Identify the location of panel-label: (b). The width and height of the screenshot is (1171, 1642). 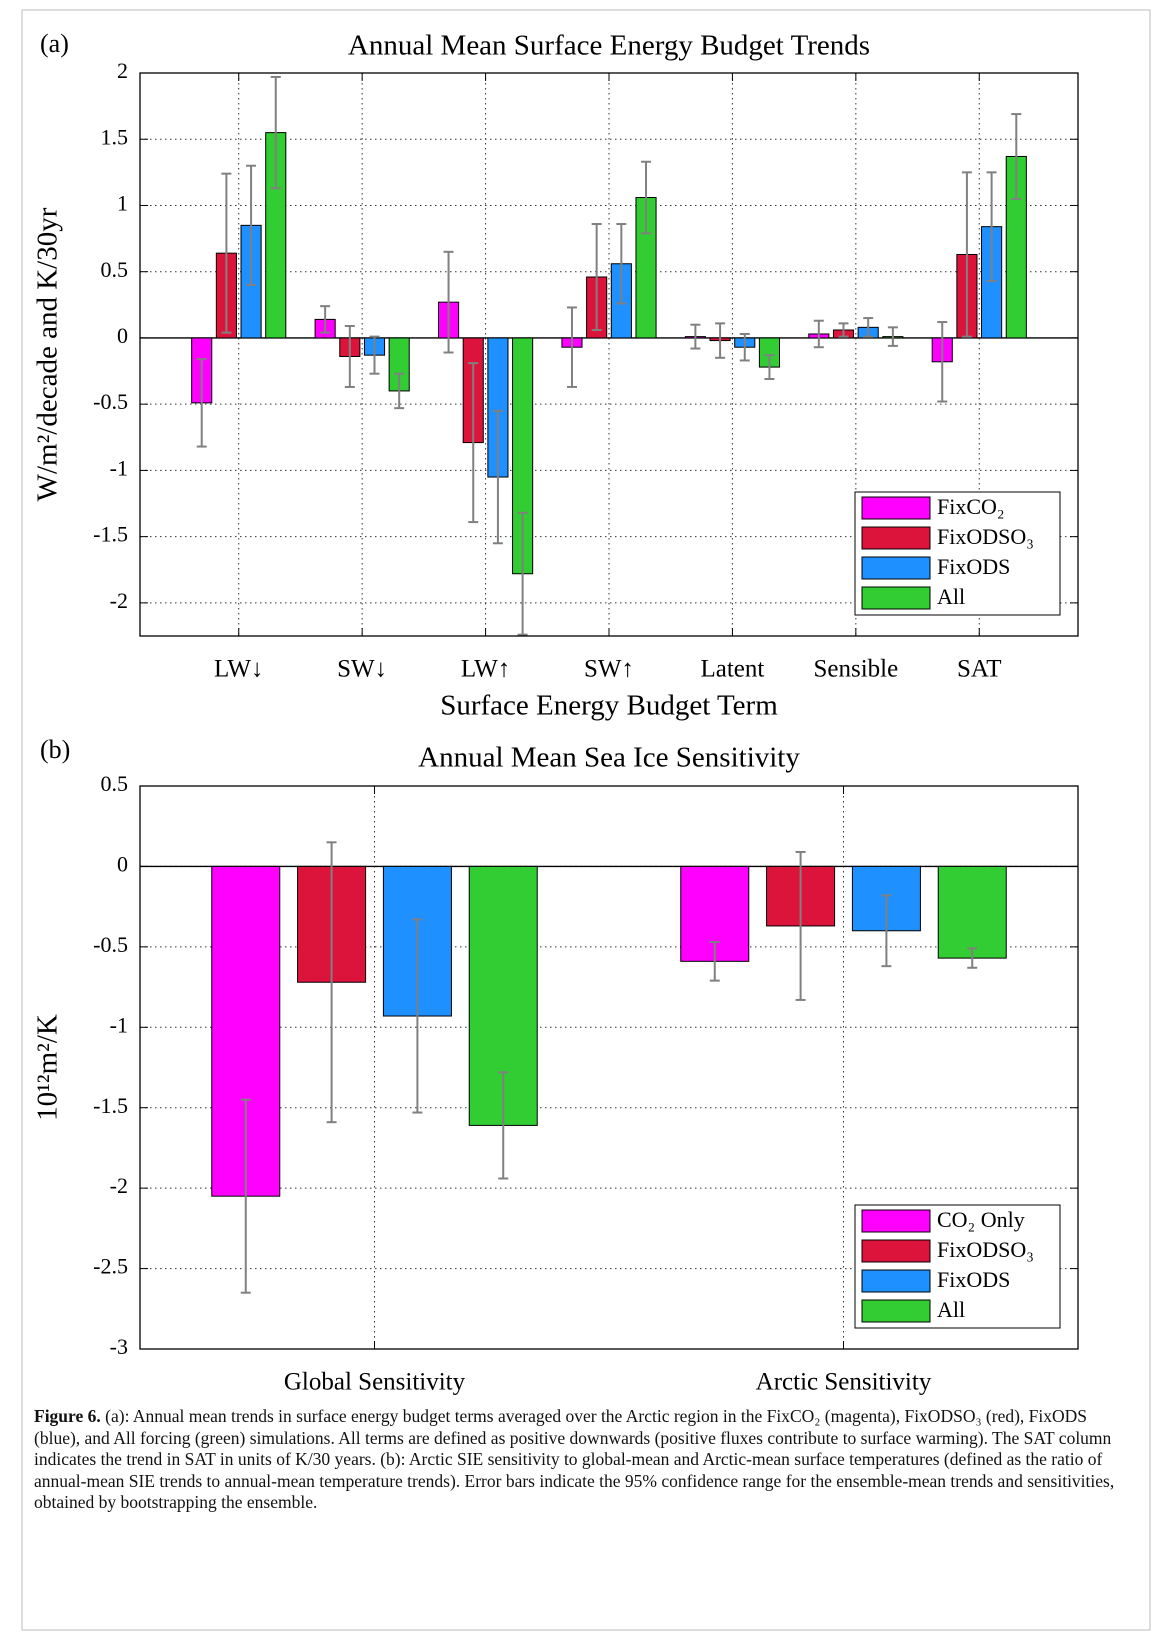
(55, 749).